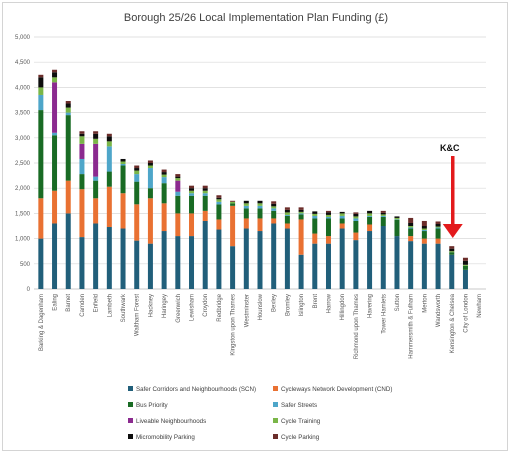 This screenshot has height=455, width=512. Describe the element at coordinates (301, 421) in the screenshot. I see `legend-label: Cycle Training` at that location.